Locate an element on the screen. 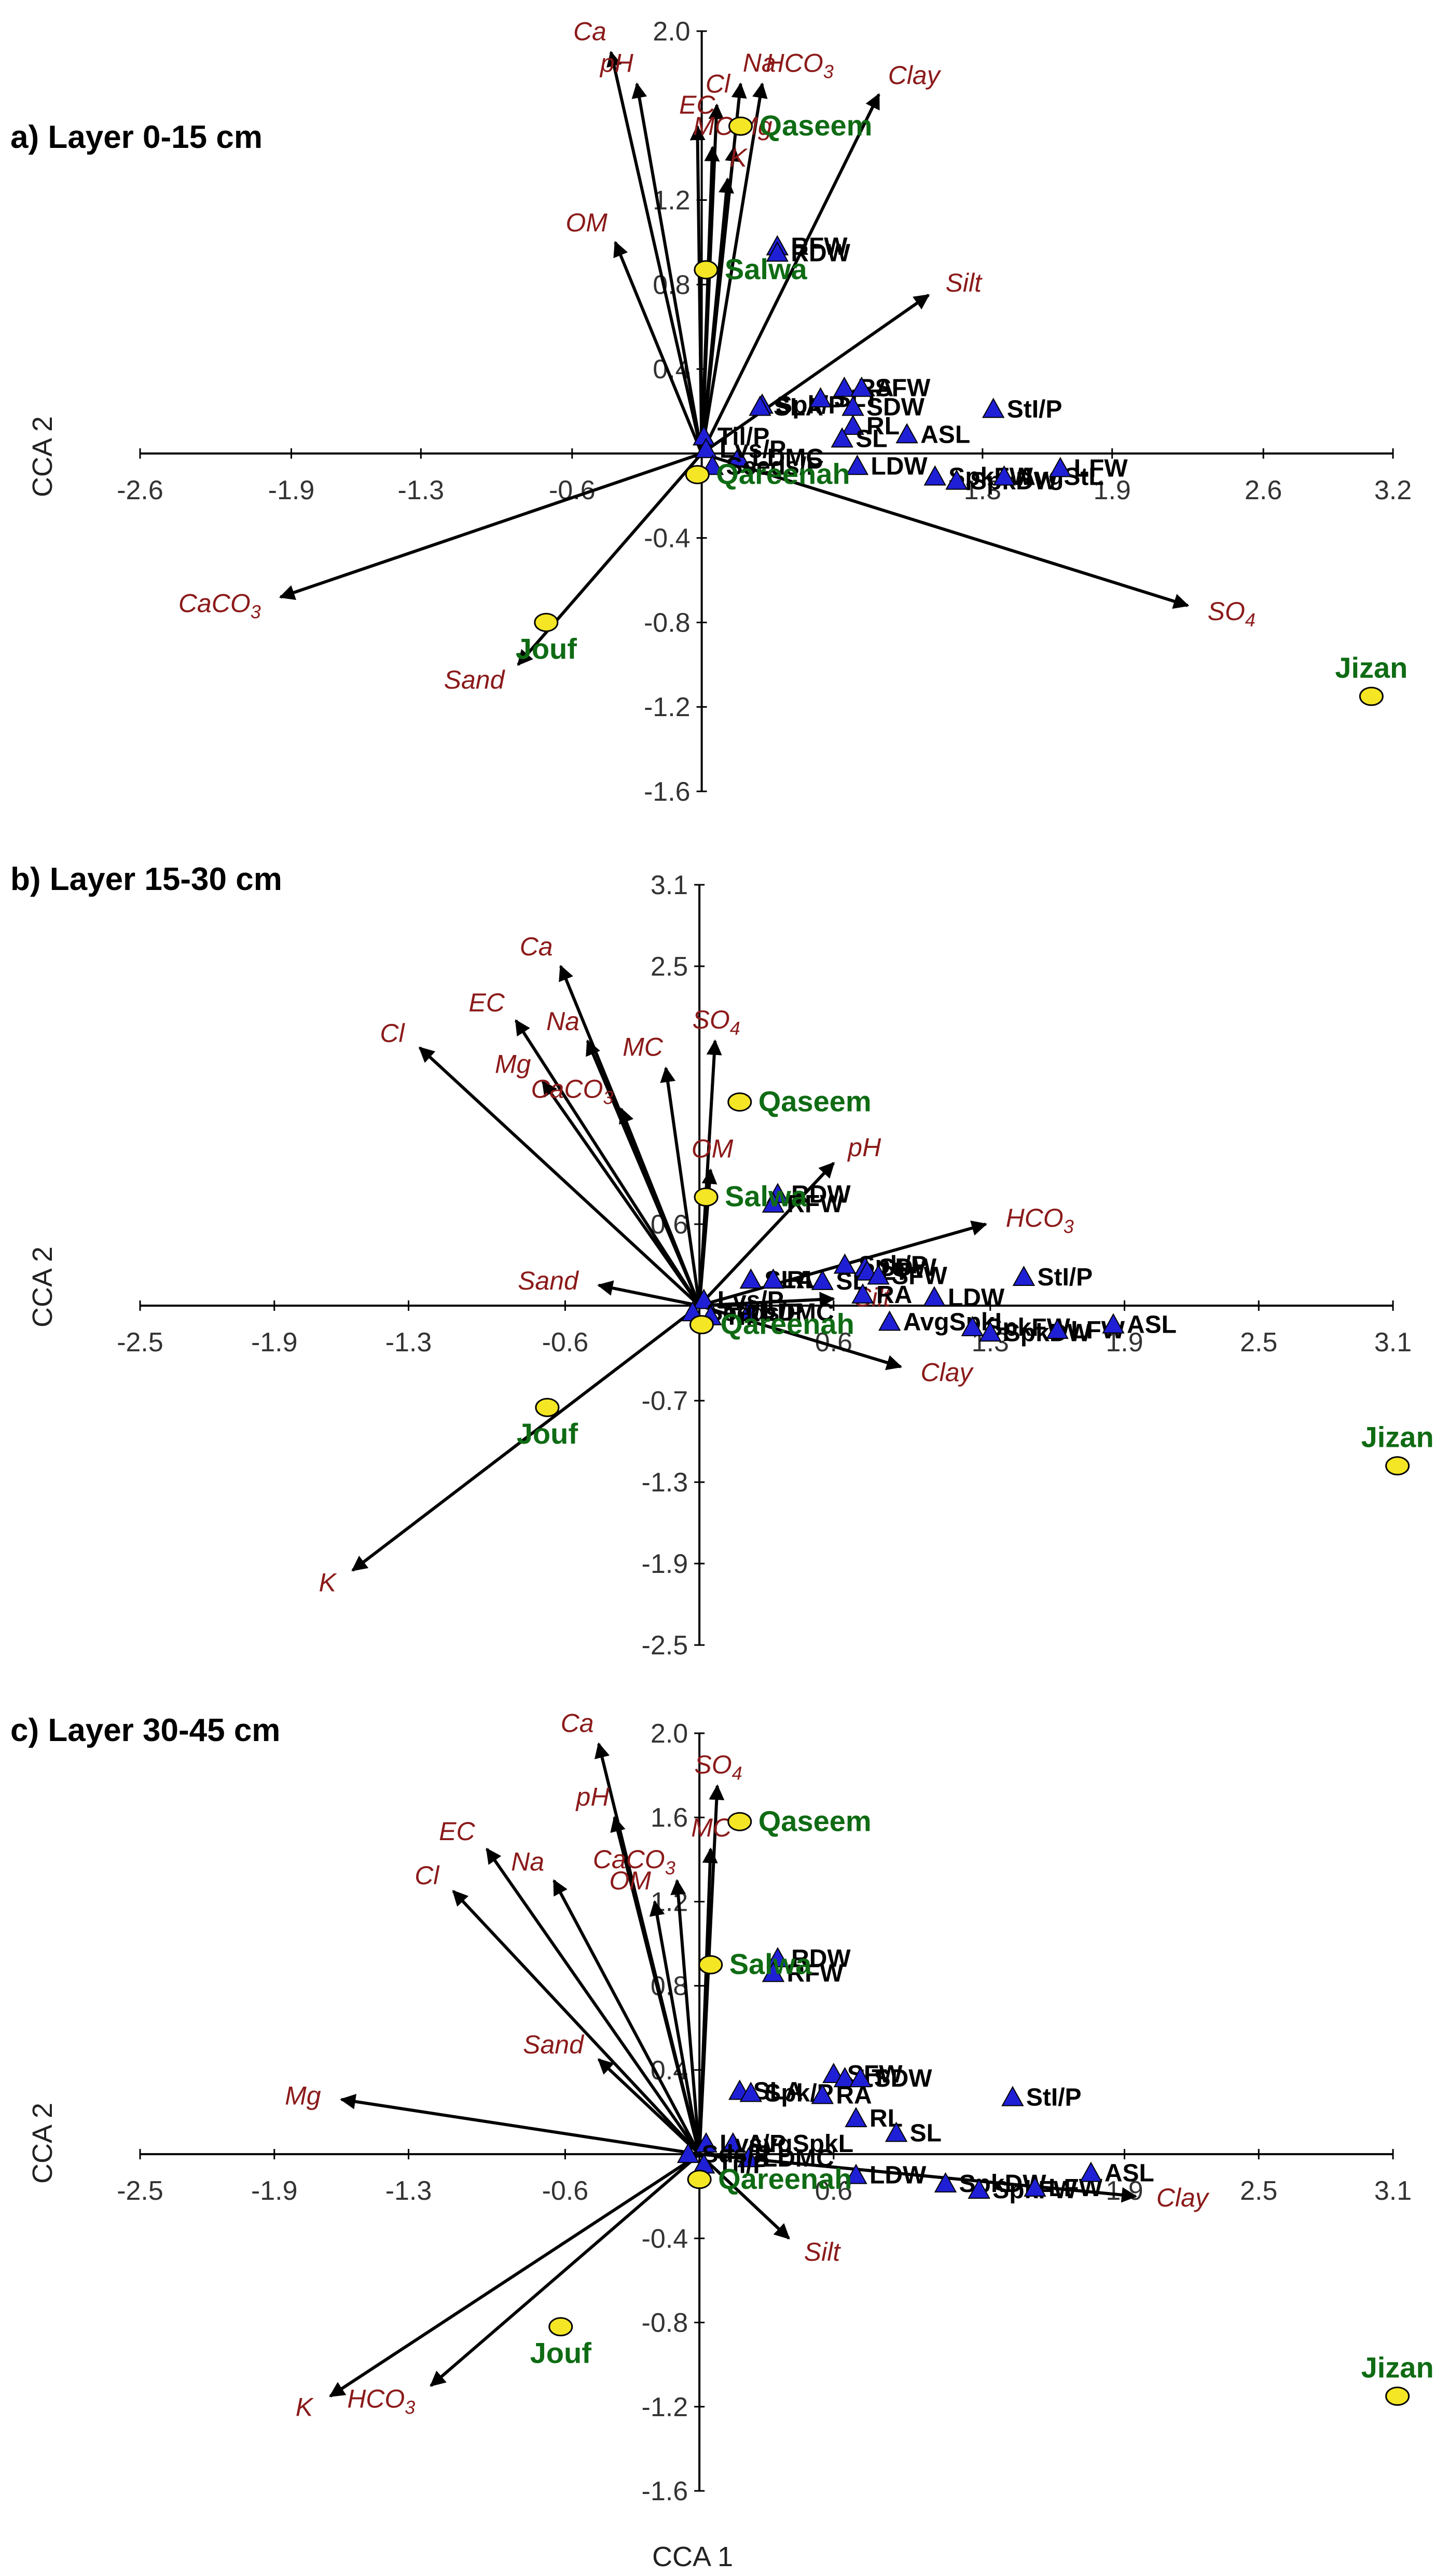 This screenshot has height=2576, width=1449. env-arrow-cl is located at coordinates (576, 2022).